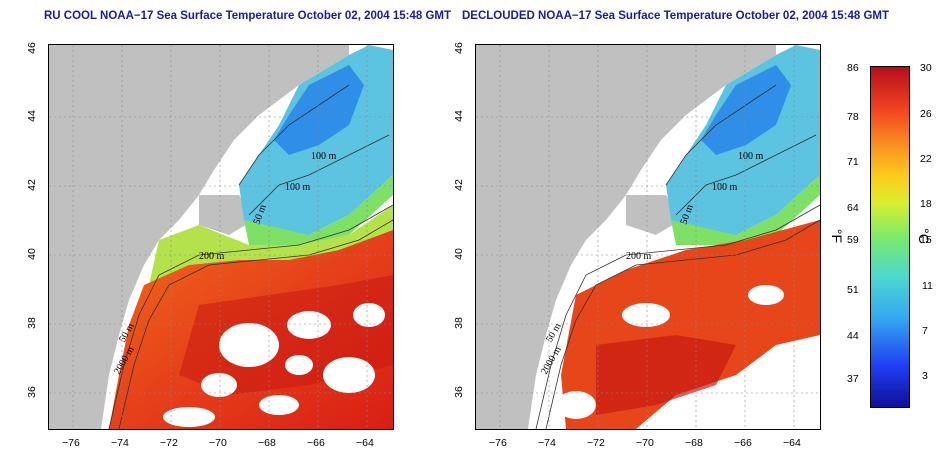 The width and height of the screenshot is (950, 475). Describe the element at coordinates (927, 286) in the screenshot. I see `celsius-label: 11` at that location.